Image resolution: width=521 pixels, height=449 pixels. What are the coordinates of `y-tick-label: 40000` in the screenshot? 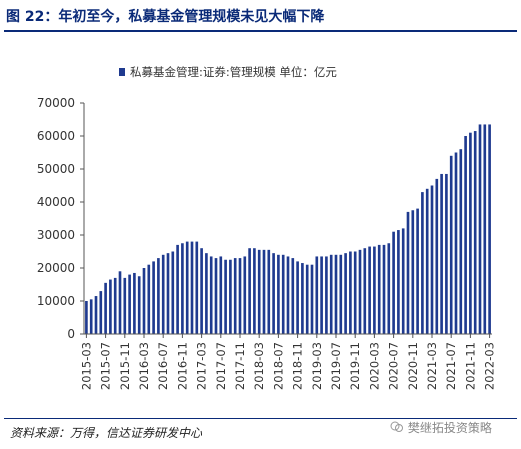 It's located at (56, 202).